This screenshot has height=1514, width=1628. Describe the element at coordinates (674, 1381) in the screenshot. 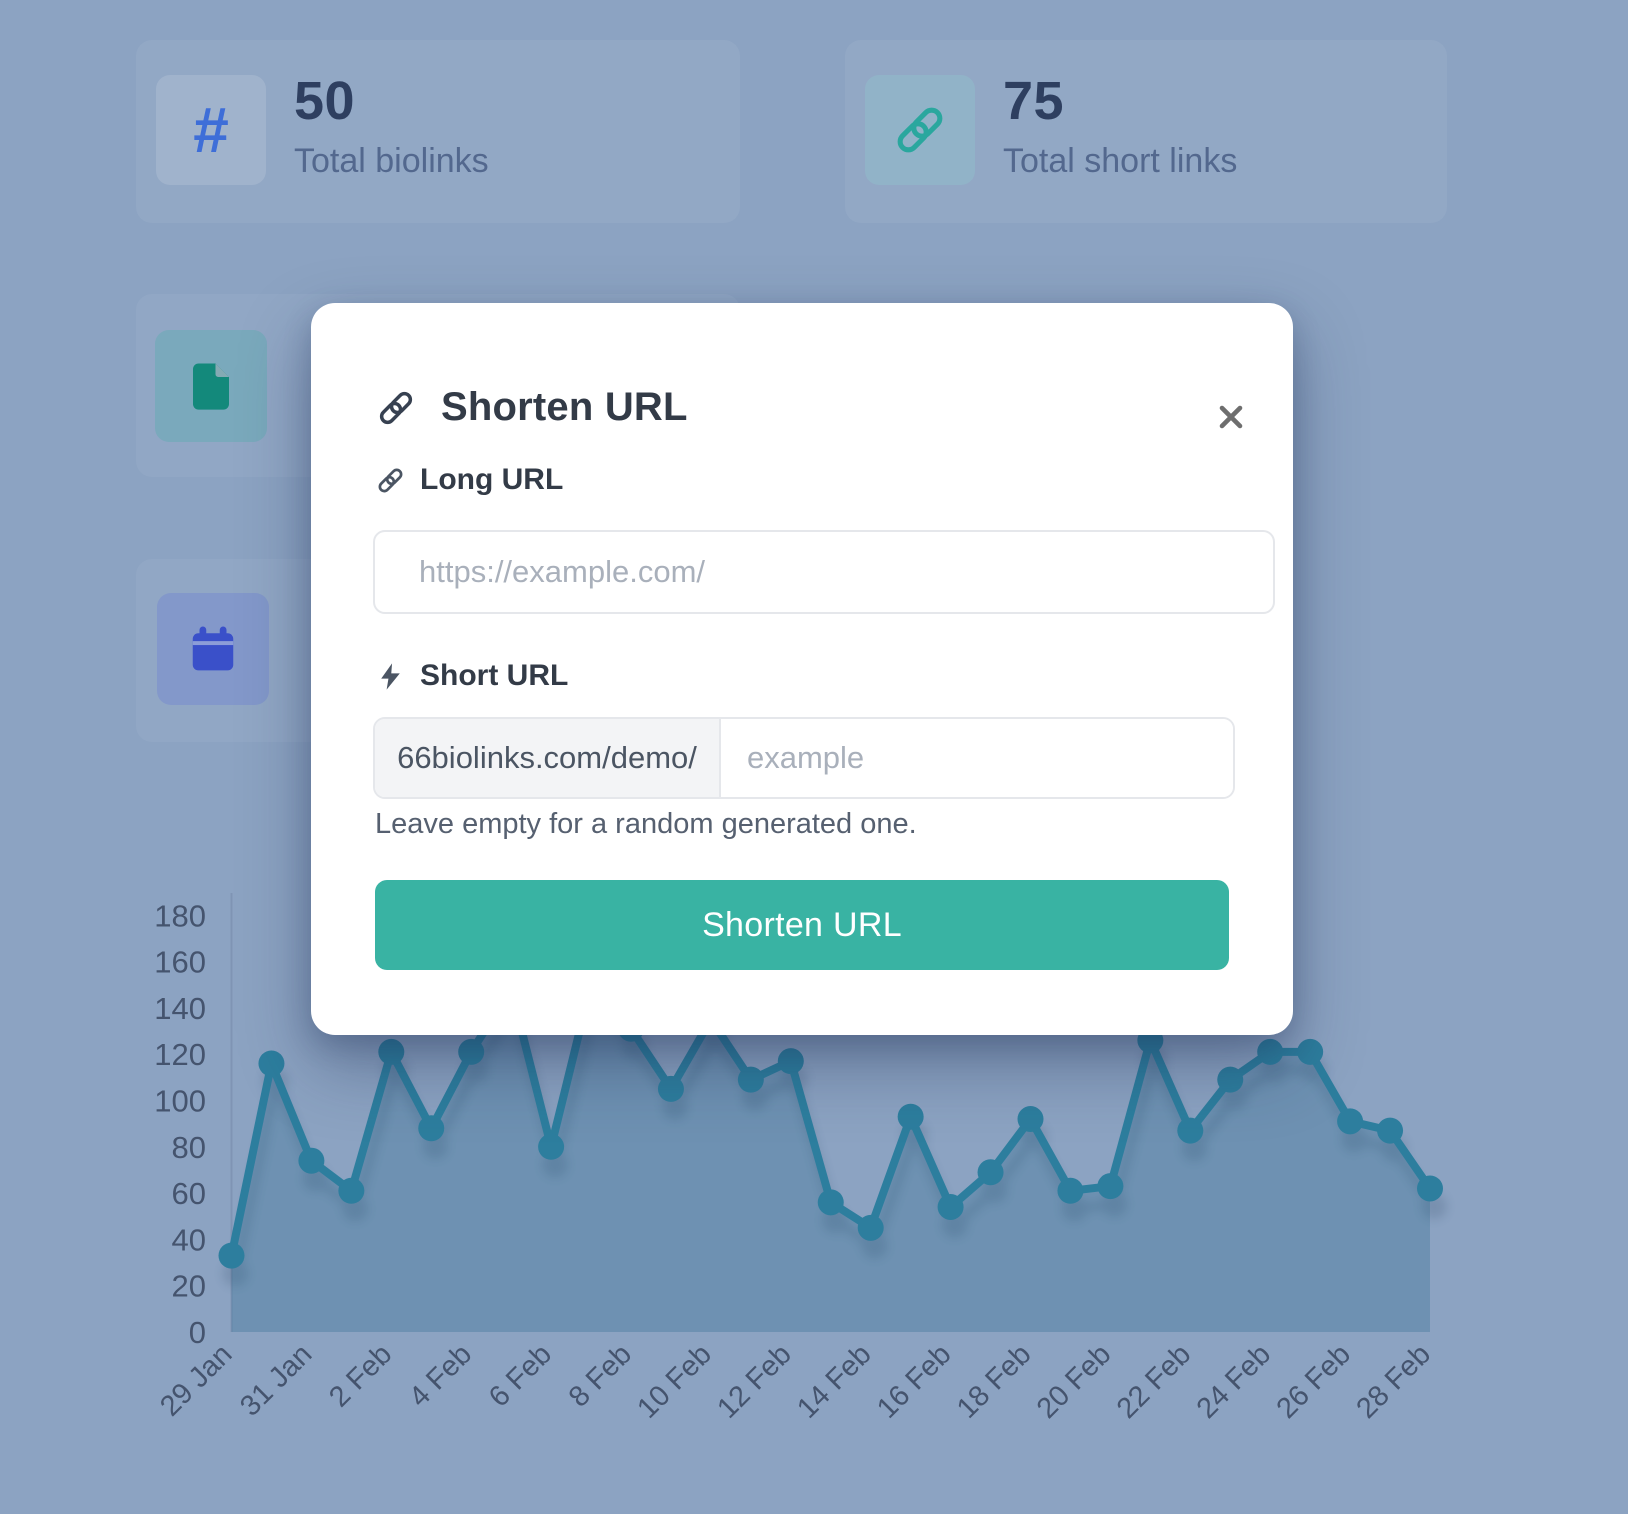

I see `svg-text: 10 Feb` at that location.